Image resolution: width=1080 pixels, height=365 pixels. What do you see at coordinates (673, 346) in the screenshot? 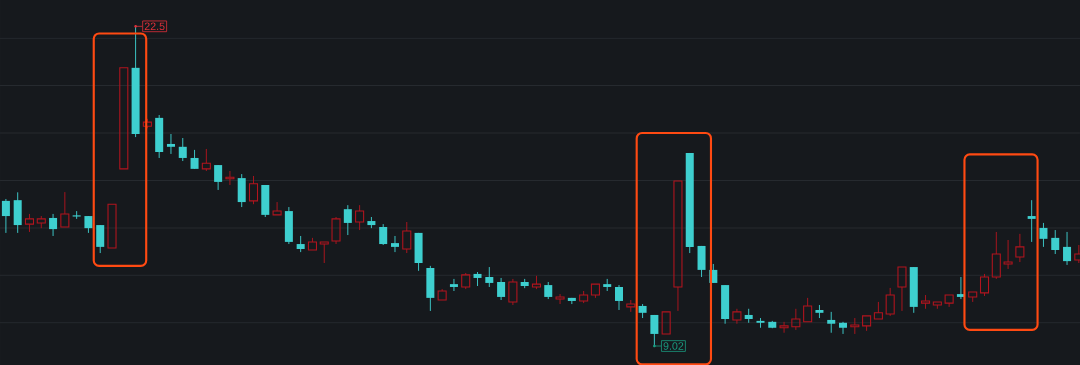
I see `annotation: 9.02` at bounding box center [673, 346].